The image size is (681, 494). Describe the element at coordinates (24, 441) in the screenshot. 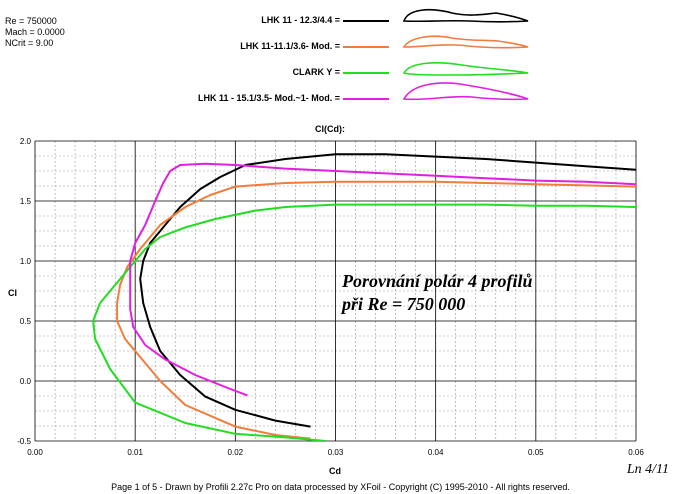

I see `y-tick-label: -0.5` at that location.